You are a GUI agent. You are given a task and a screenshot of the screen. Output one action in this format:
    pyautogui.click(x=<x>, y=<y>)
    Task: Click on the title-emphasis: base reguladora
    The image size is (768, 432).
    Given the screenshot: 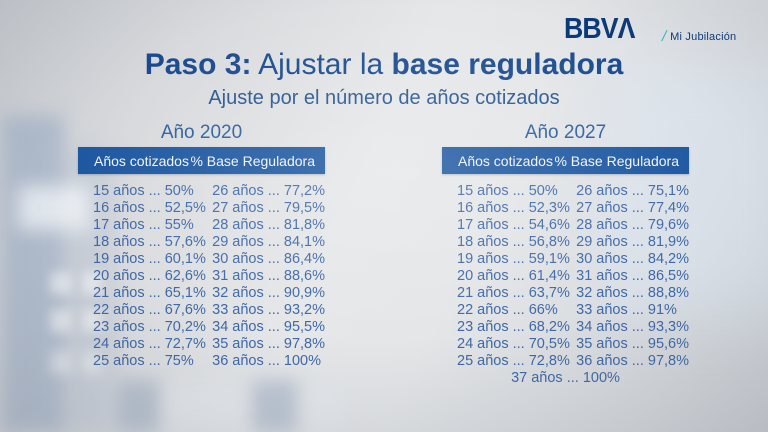 What is the action you would take?
    pyautogui.click(x=507, y=64)
    